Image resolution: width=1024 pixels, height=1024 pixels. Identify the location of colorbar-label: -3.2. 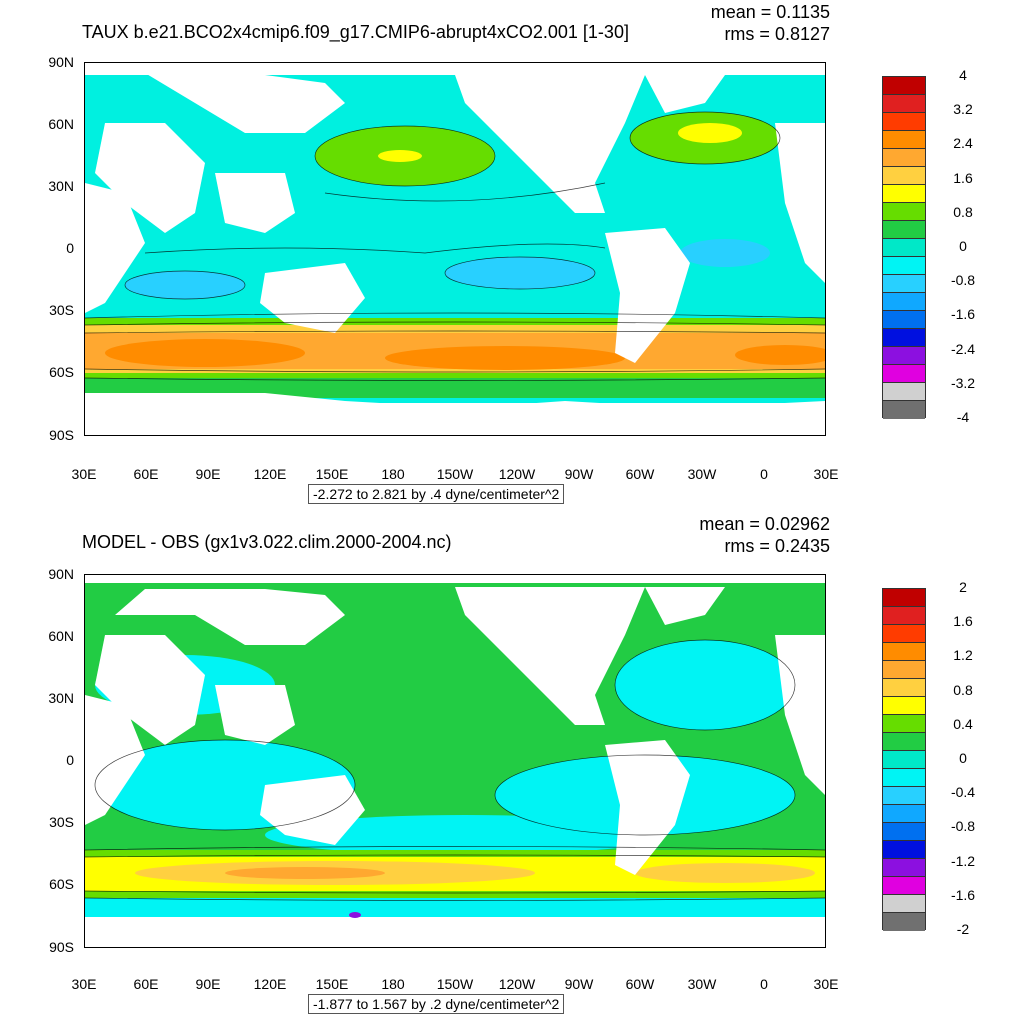
(963, 382).